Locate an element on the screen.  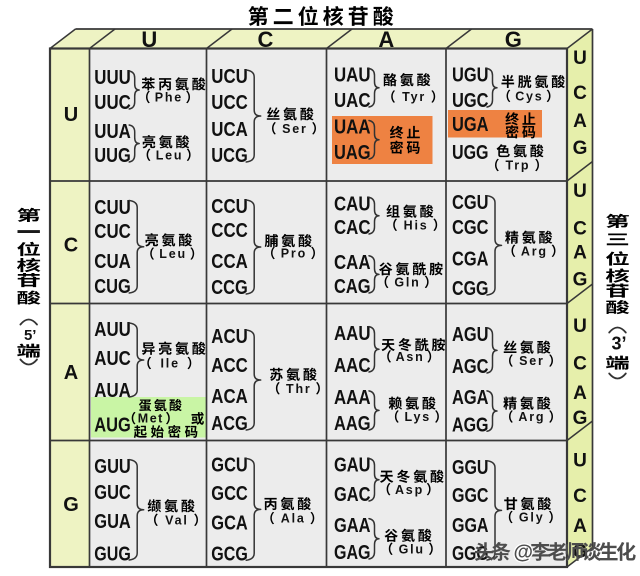
svg-text: AUC is located at coordinates (112, 359).